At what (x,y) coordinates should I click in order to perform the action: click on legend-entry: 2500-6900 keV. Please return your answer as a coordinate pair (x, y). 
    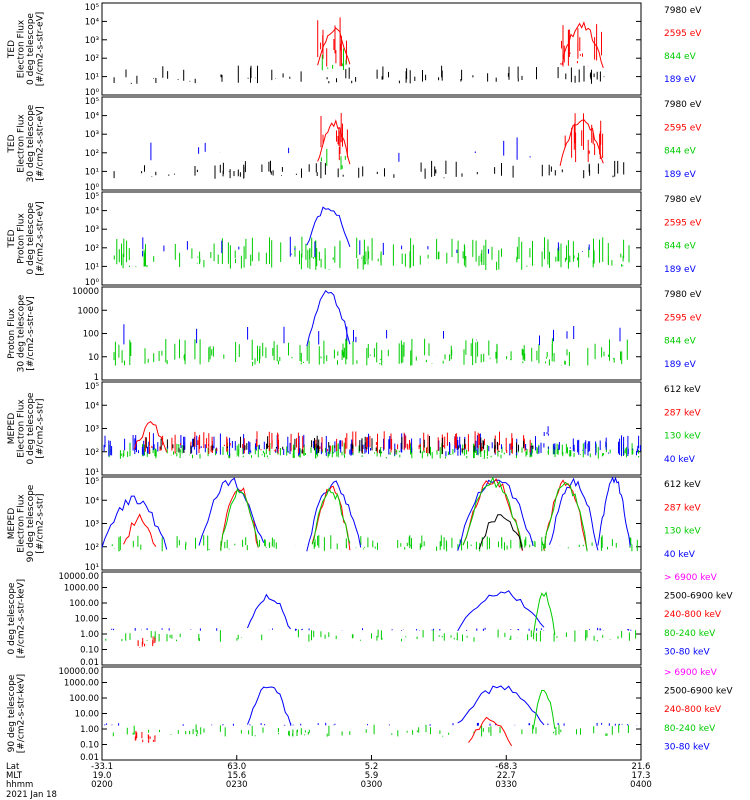
    Looking at the image, I should click on (698, 692).